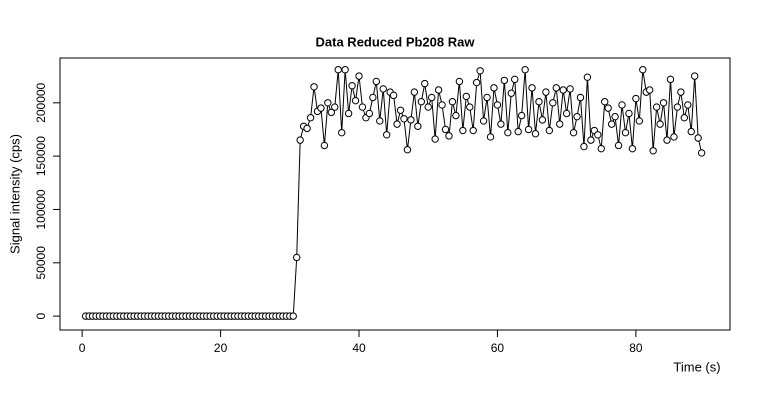  What do you see at coordinates (41, 315) in the screenshot?
I see `y-tick-label: 0` at bounding box center [41, 315].